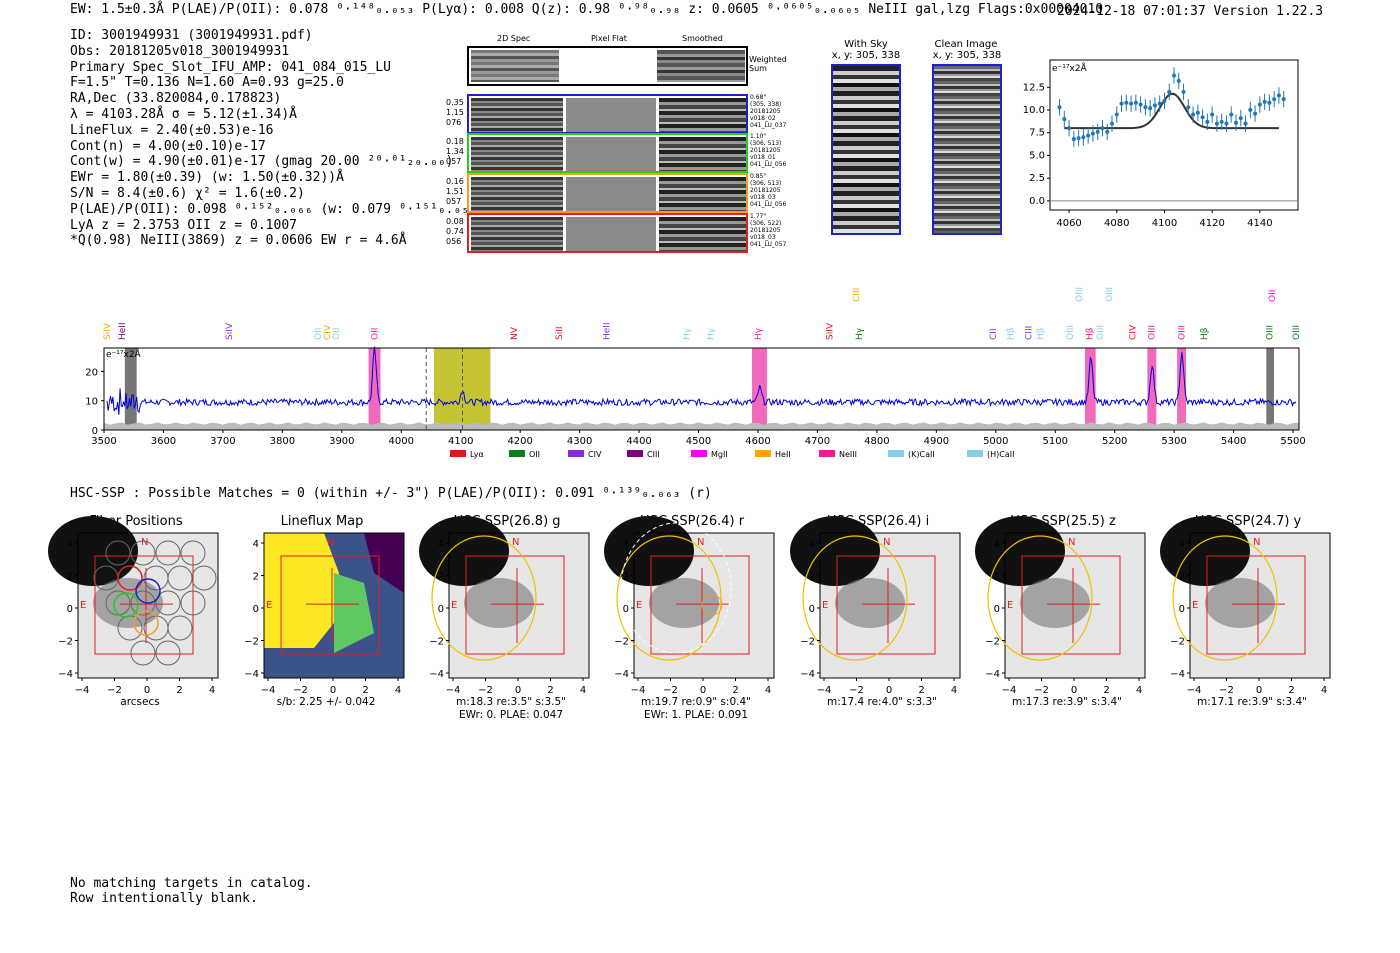  I want to click on panel-subtitle-2: EWr: 0. PLAE: 0.047, so click(511, 715).